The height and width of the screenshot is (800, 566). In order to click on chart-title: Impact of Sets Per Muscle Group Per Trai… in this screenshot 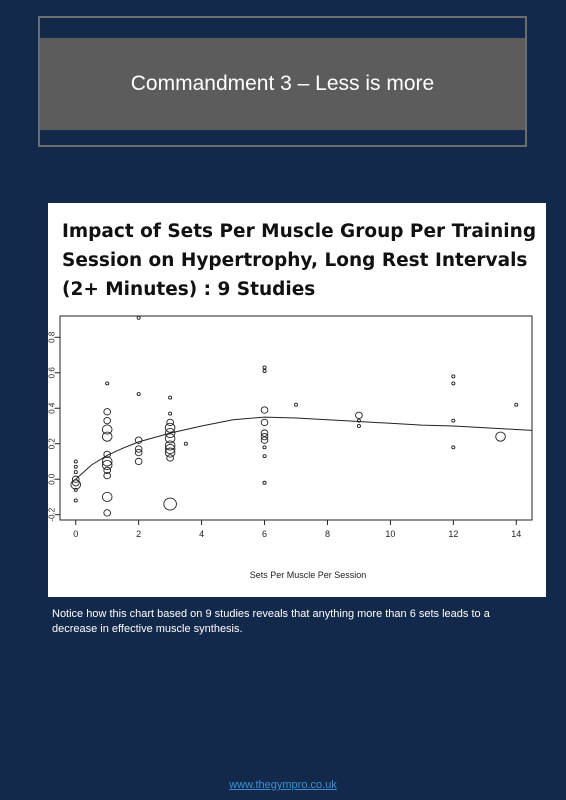, I will do `click(299, 260)`.